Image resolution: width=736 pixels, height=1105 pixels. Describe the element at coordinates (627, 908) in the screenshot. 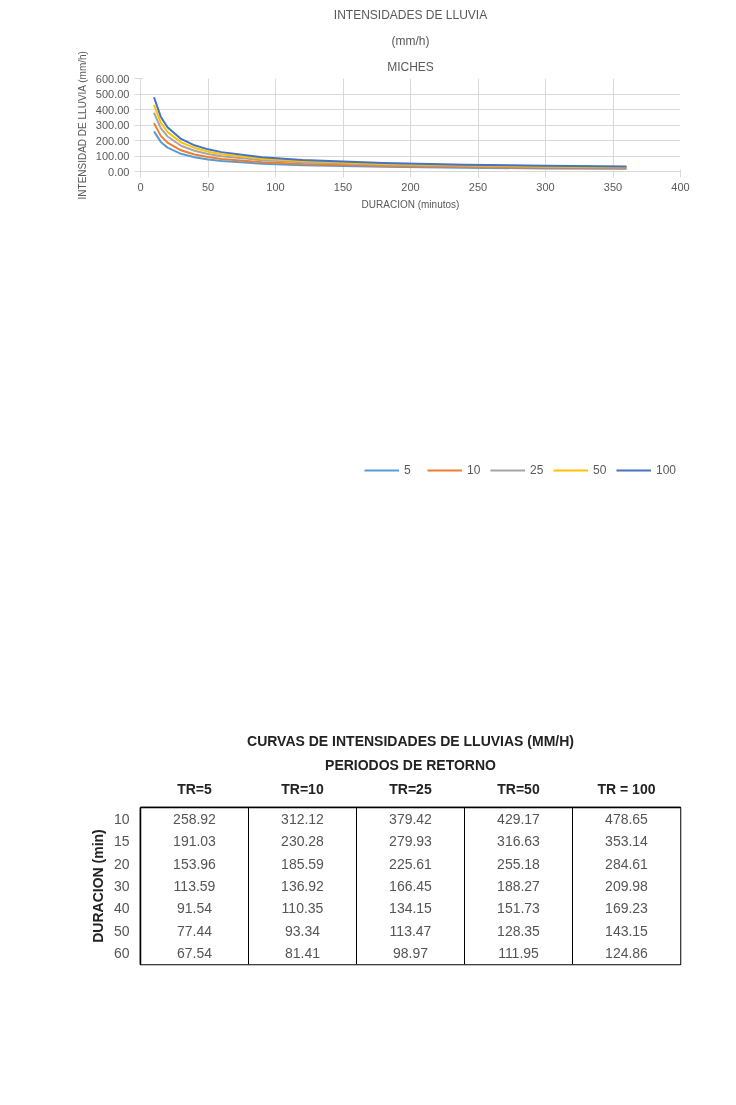

I see `data-label: 169.23` at that location.